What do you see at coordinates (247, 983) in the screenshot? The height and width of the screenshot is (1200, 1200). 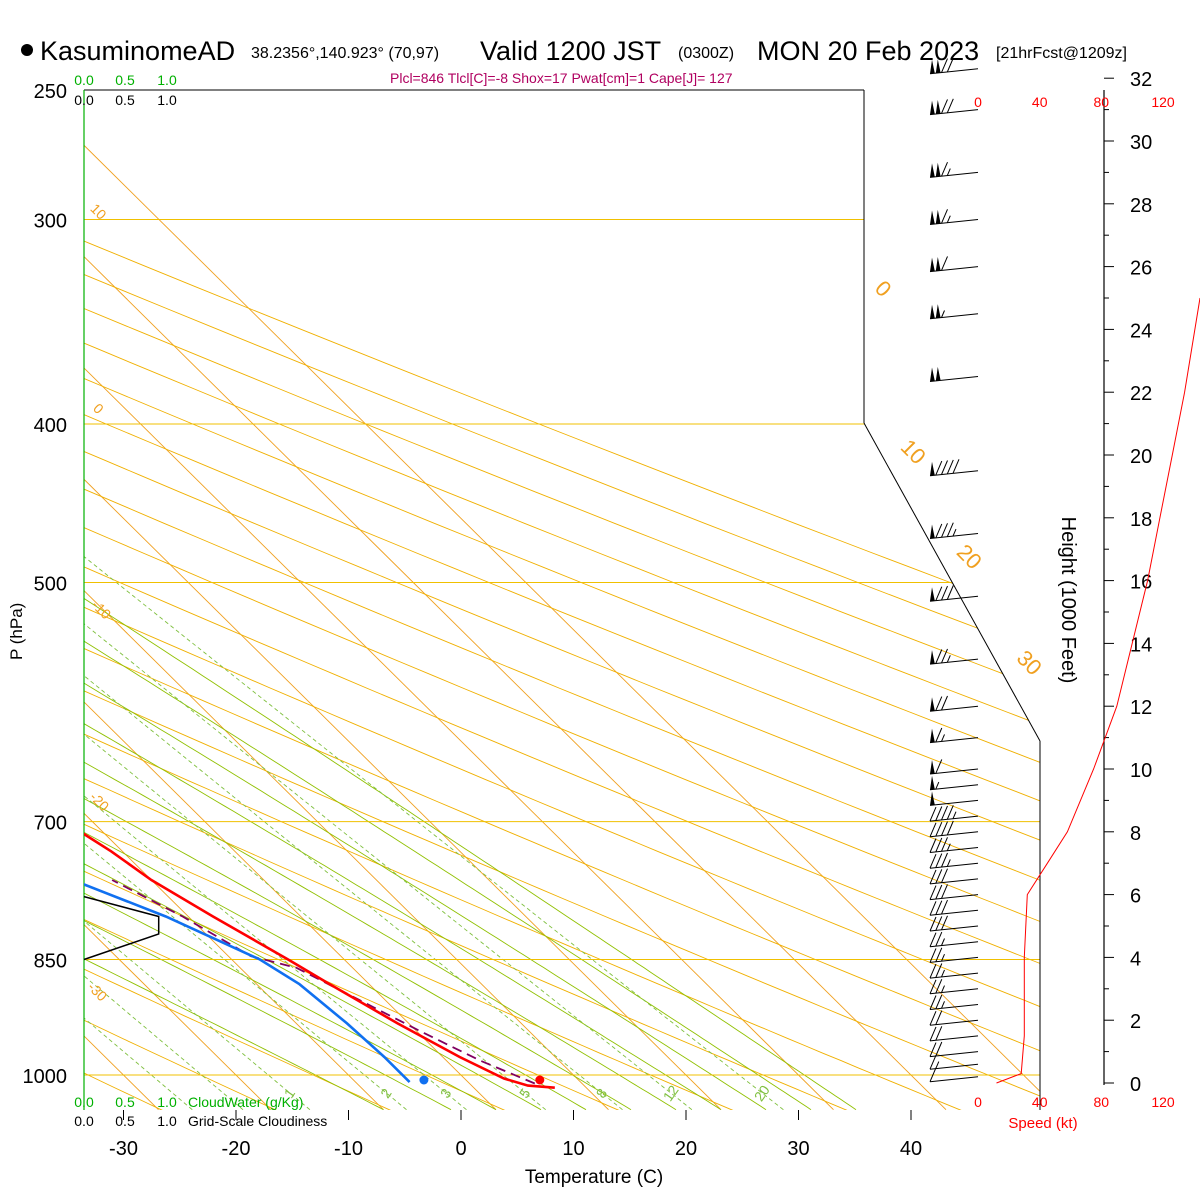 I see `dewpoint-line` at bounding box center [247, 983].